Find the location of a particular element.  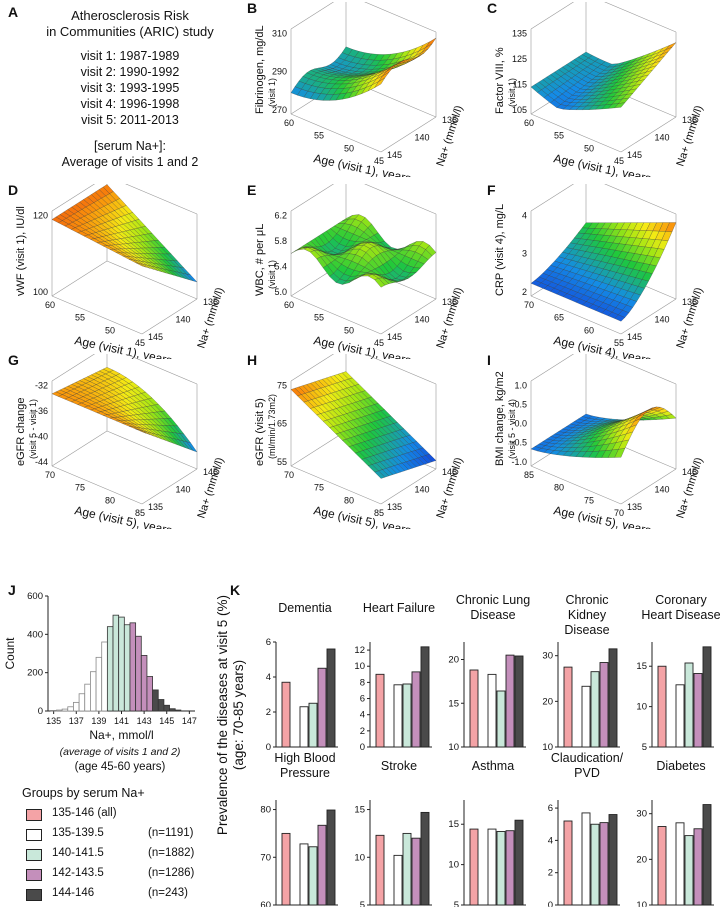

y-tick-label: 15 is located at coordinates (641, 666).